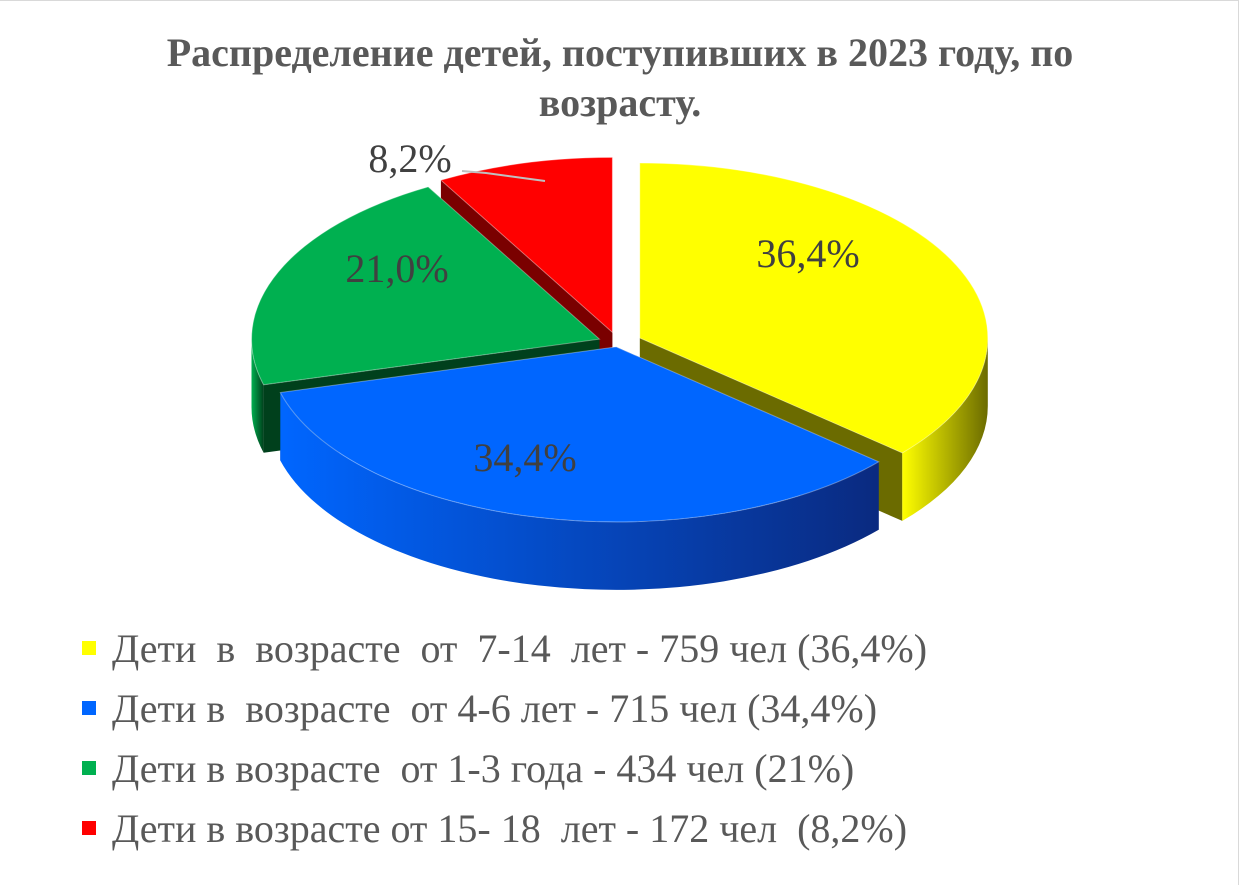 This screenshot has width=1240, height=886. What do you see at coordinates (524, 457) in the screenshot?
I see `data-label: 34,4%` at bounding box center [524, 457].